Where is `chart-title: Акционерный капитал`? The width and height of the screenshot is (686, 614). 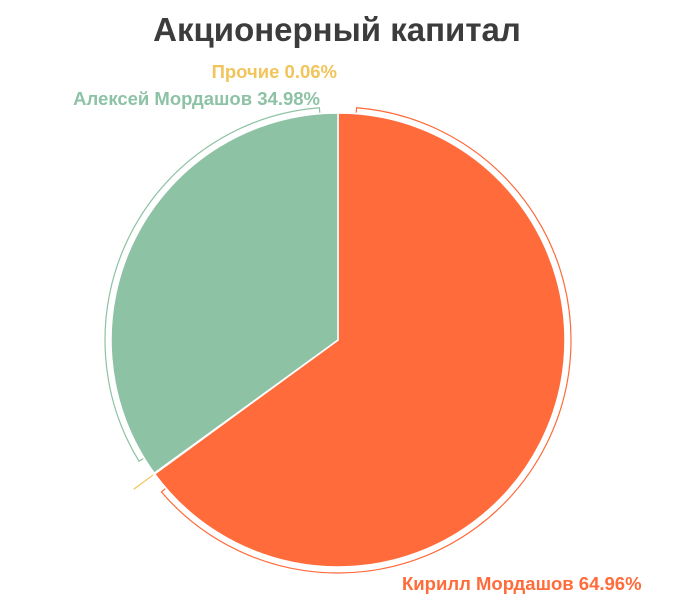
chart-title: Акционерный капитал is located at coordinates (337, 29).